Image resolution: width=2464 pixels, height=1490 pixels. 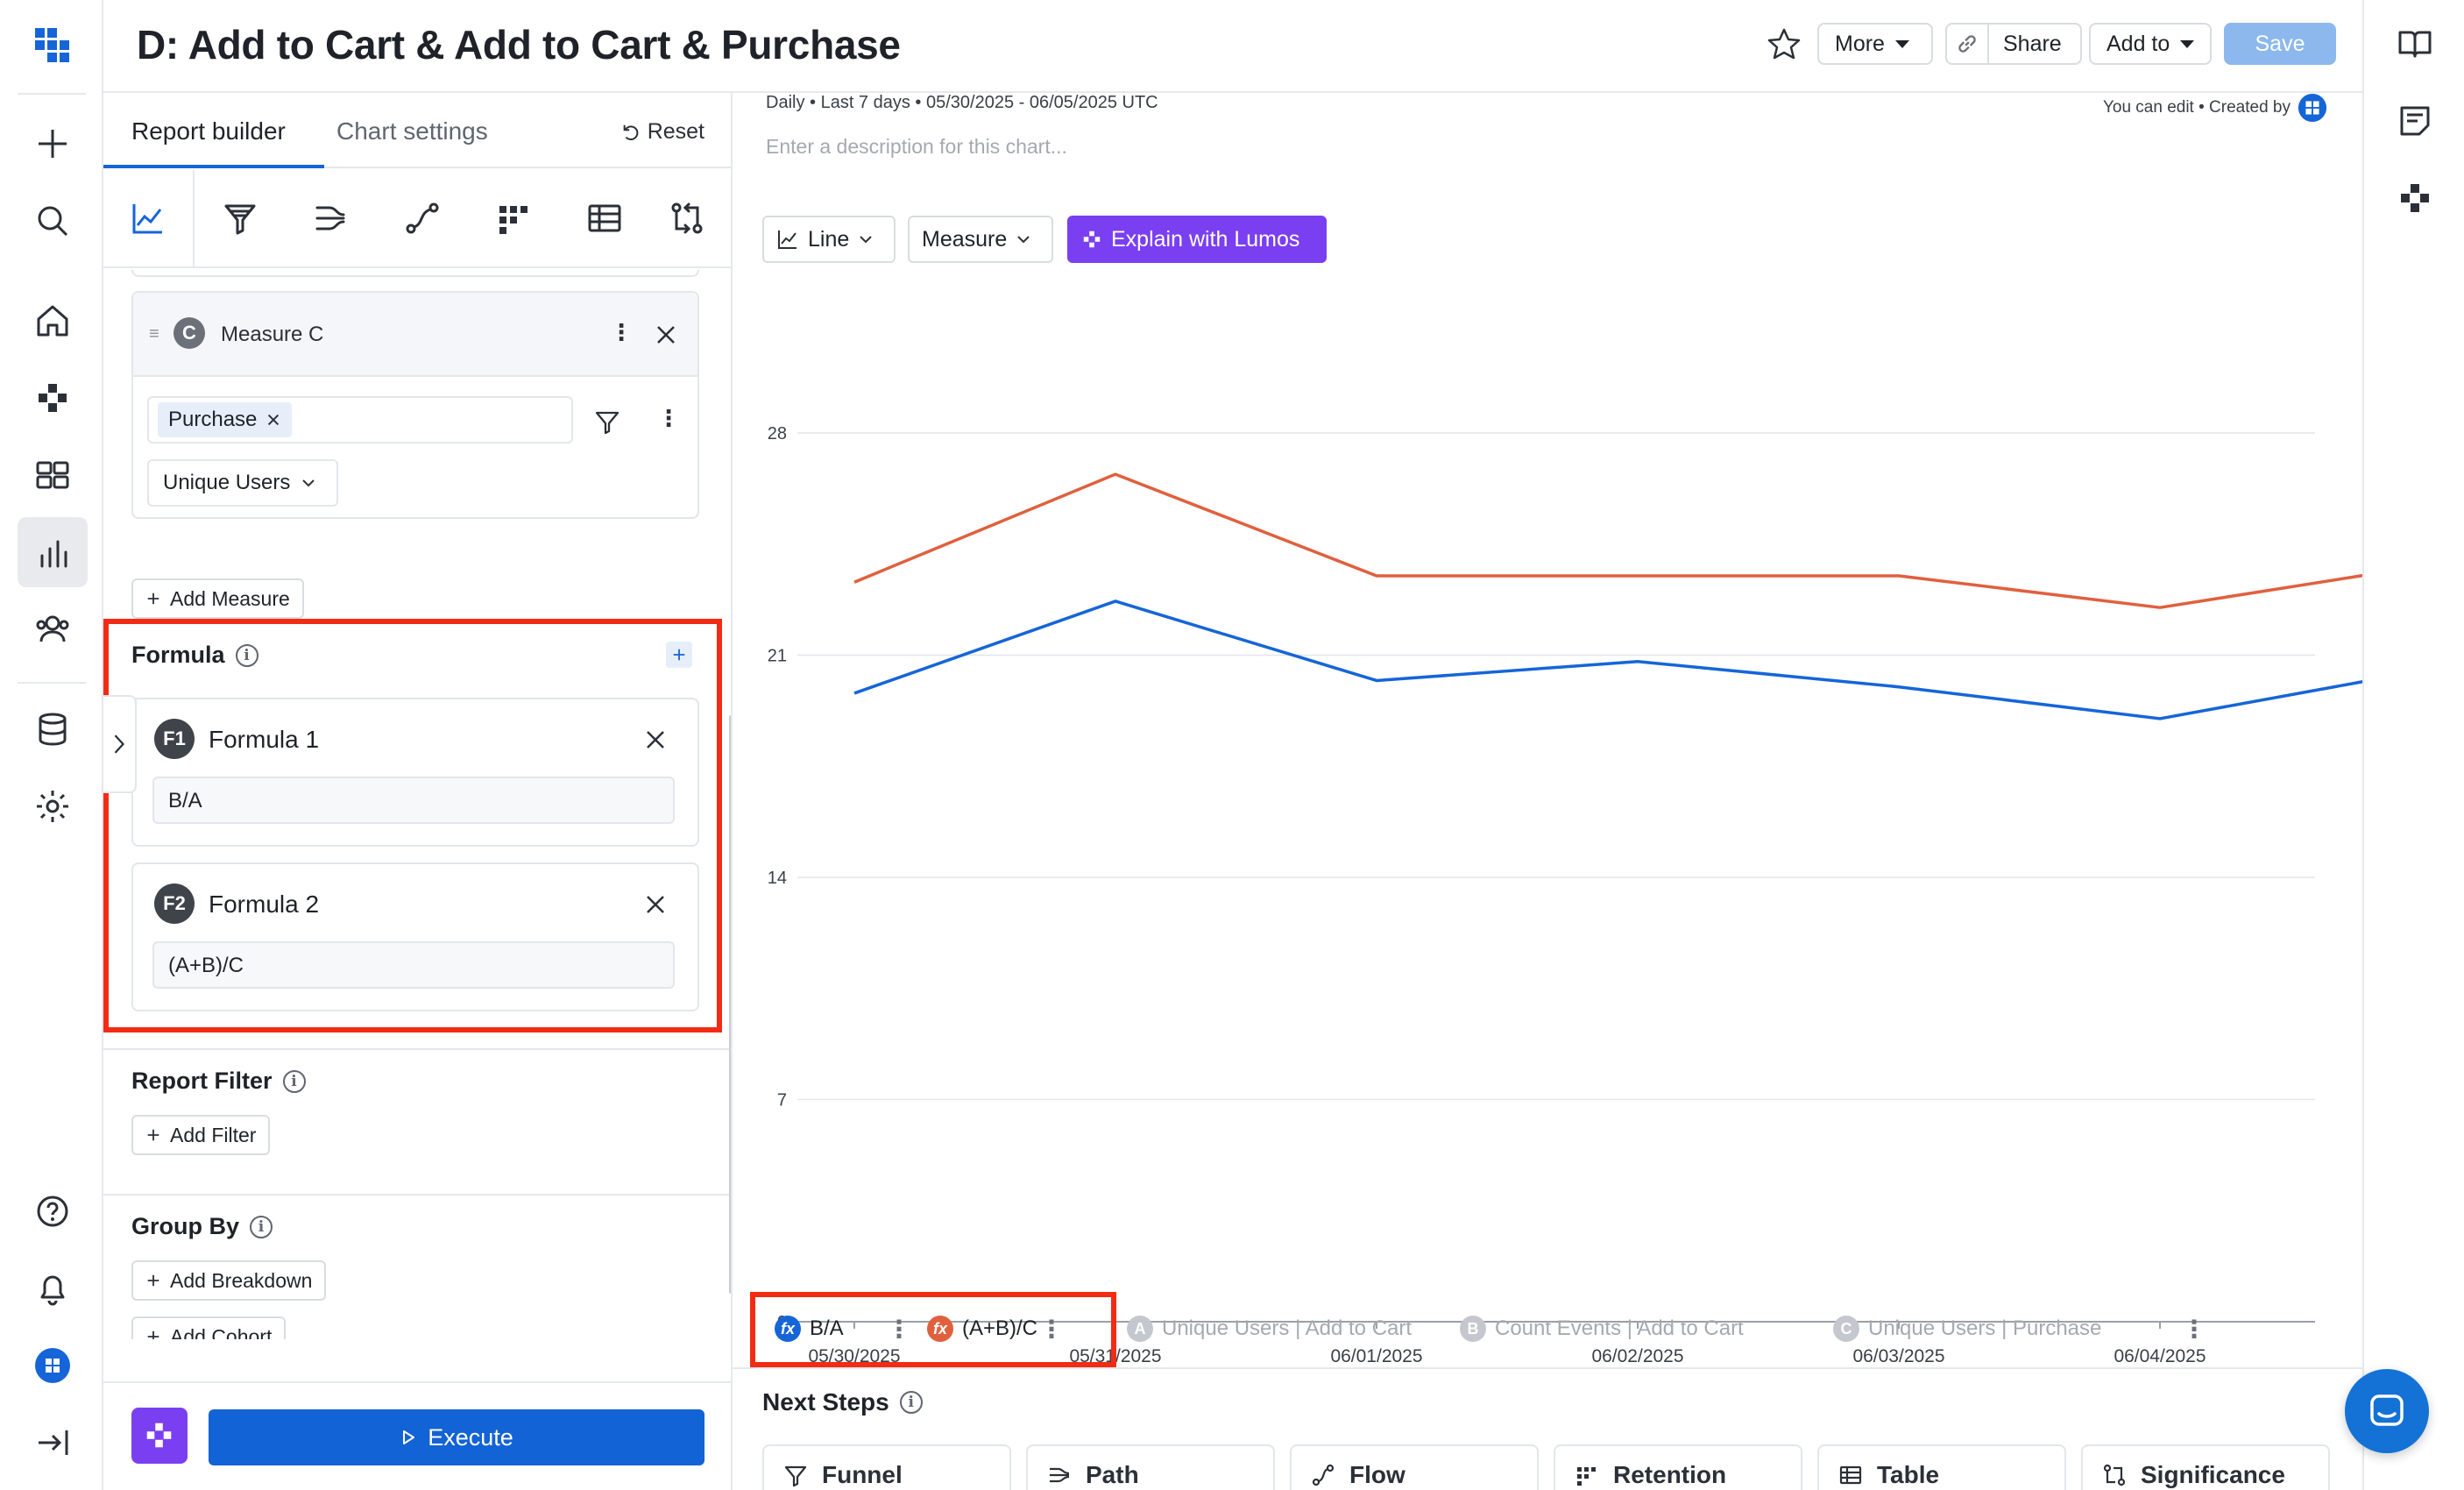 I want to click on add-breakdown-button: Add Breakdown, so click(x=229, y=1280).